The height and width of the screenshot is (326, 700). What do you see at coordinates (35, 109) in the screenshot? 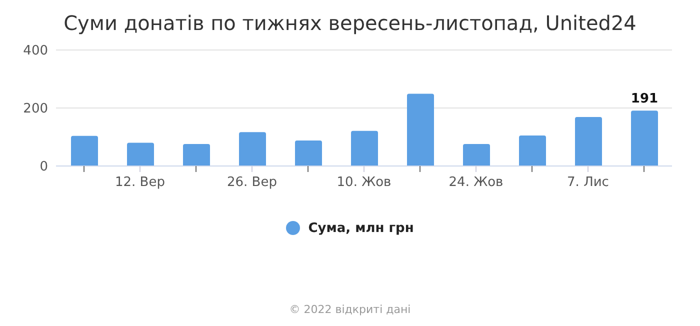
I see `y-tick-label: 200` at bounding box center [35, 109].